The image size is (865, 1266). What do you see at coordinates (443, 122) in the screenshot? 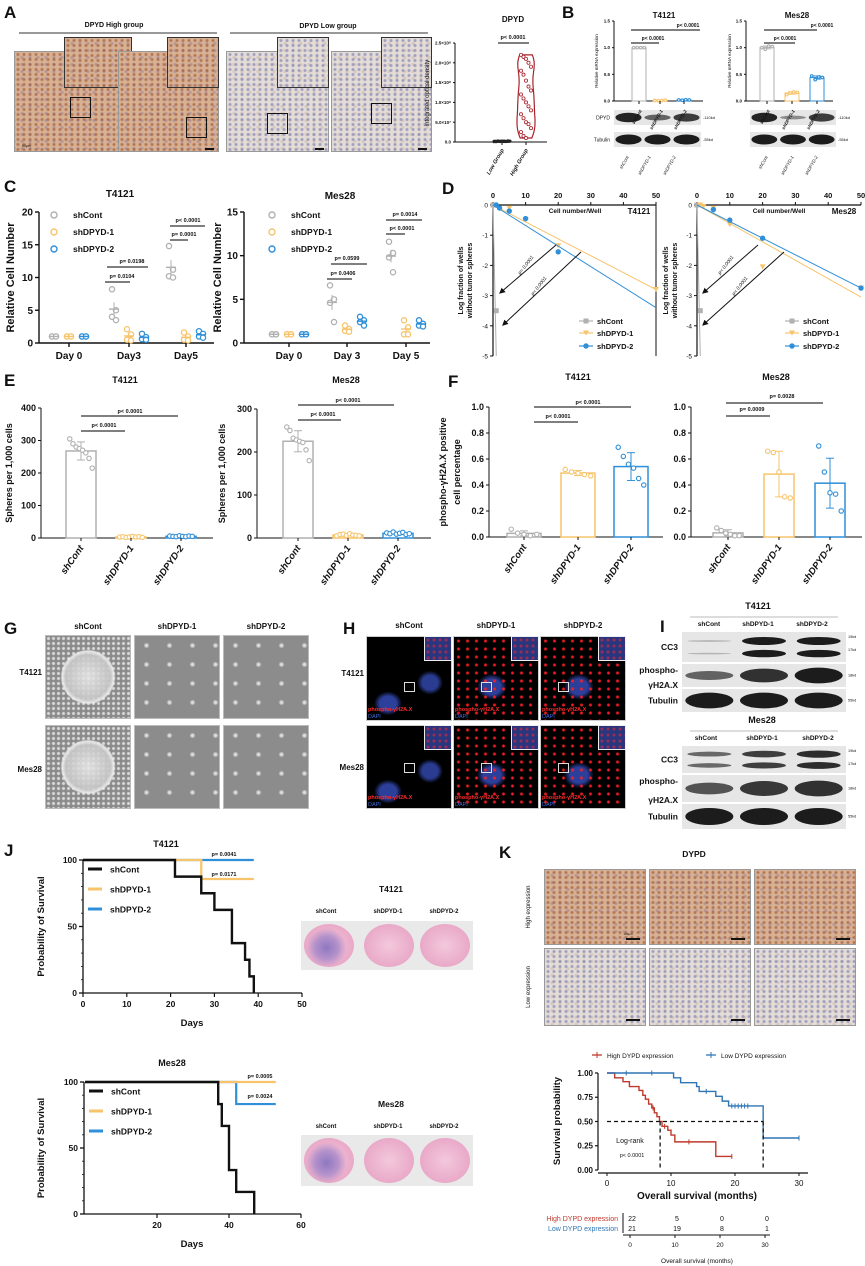
I see `y-tick-label: 5.0×10⁷` at bounding box center [443, 122].